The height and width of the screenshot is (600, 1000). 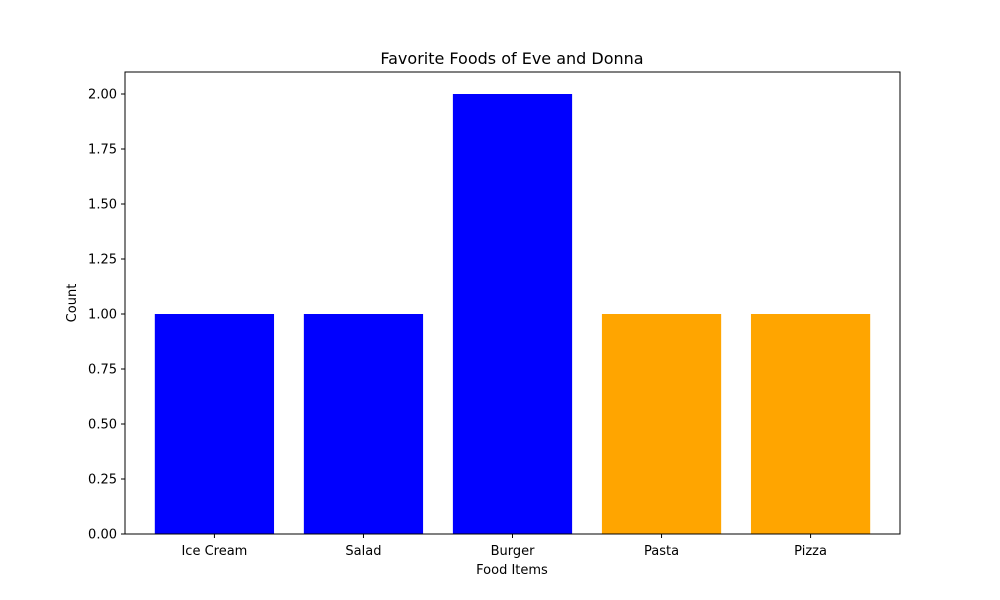 What do you see at coordinates (72, 303) in the screenshot?
I see `y-axis-label: Count` at bounding box center [72, 303].